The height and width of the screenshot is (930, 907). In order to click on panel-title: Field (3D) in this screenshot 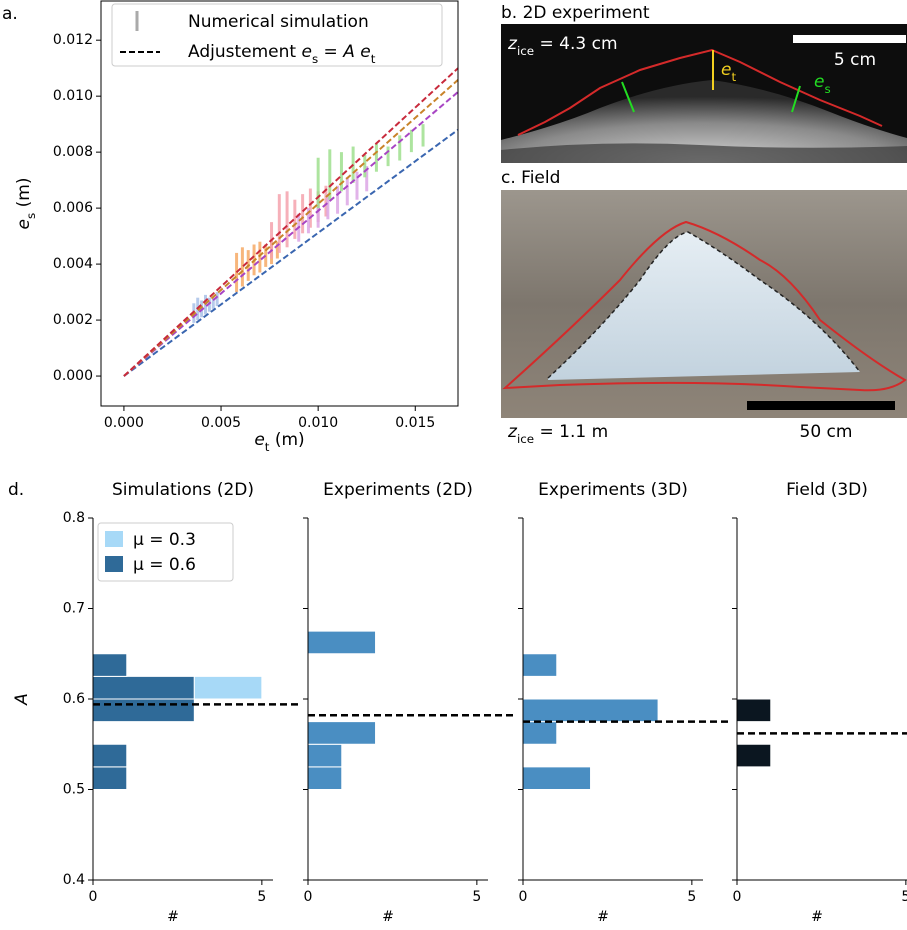, I will do `click(827, 490)`.